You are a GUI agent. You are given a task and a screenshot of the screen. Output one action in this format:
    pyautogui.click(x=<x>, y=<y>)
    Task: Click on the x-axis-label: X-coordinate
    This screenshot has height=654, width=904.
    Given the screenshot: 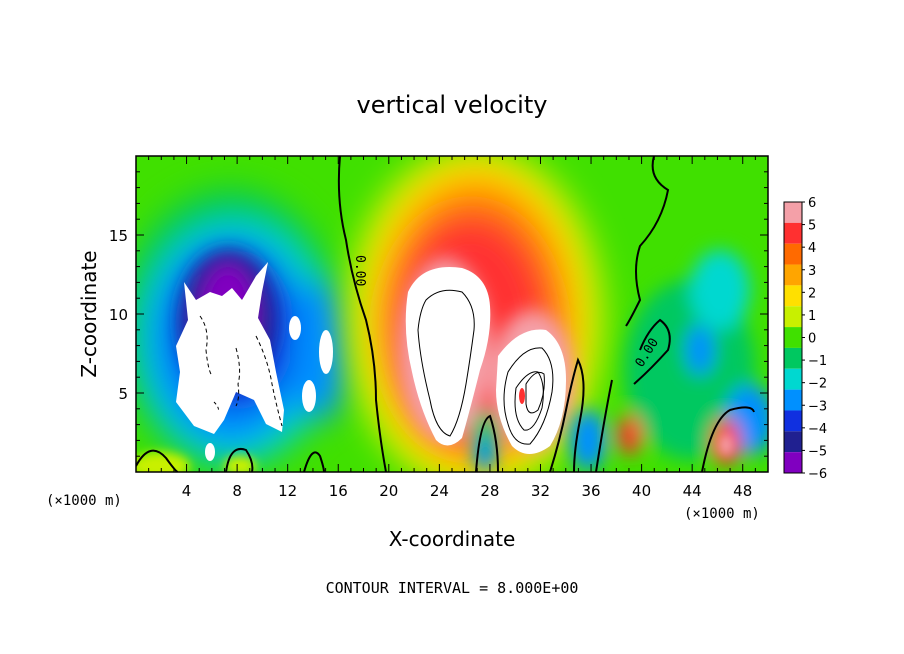 What is the action you would take?
    pyautogui.click(x=452, y=539)
    